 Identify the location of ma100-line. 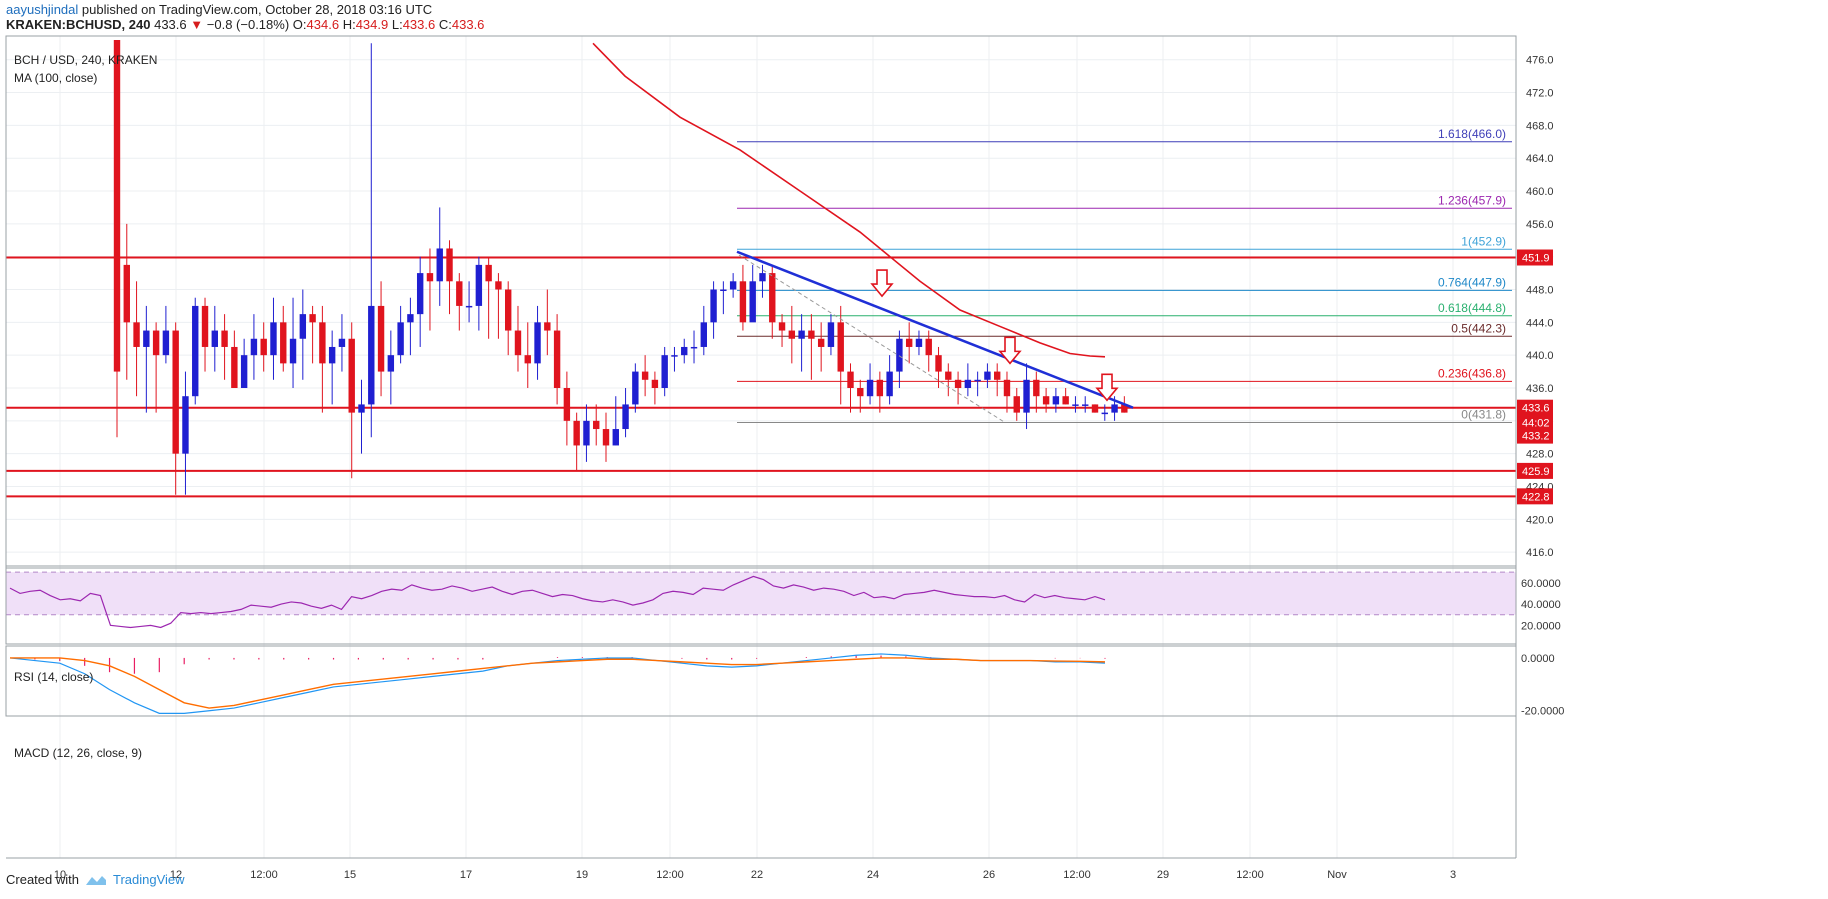
(849, 200).